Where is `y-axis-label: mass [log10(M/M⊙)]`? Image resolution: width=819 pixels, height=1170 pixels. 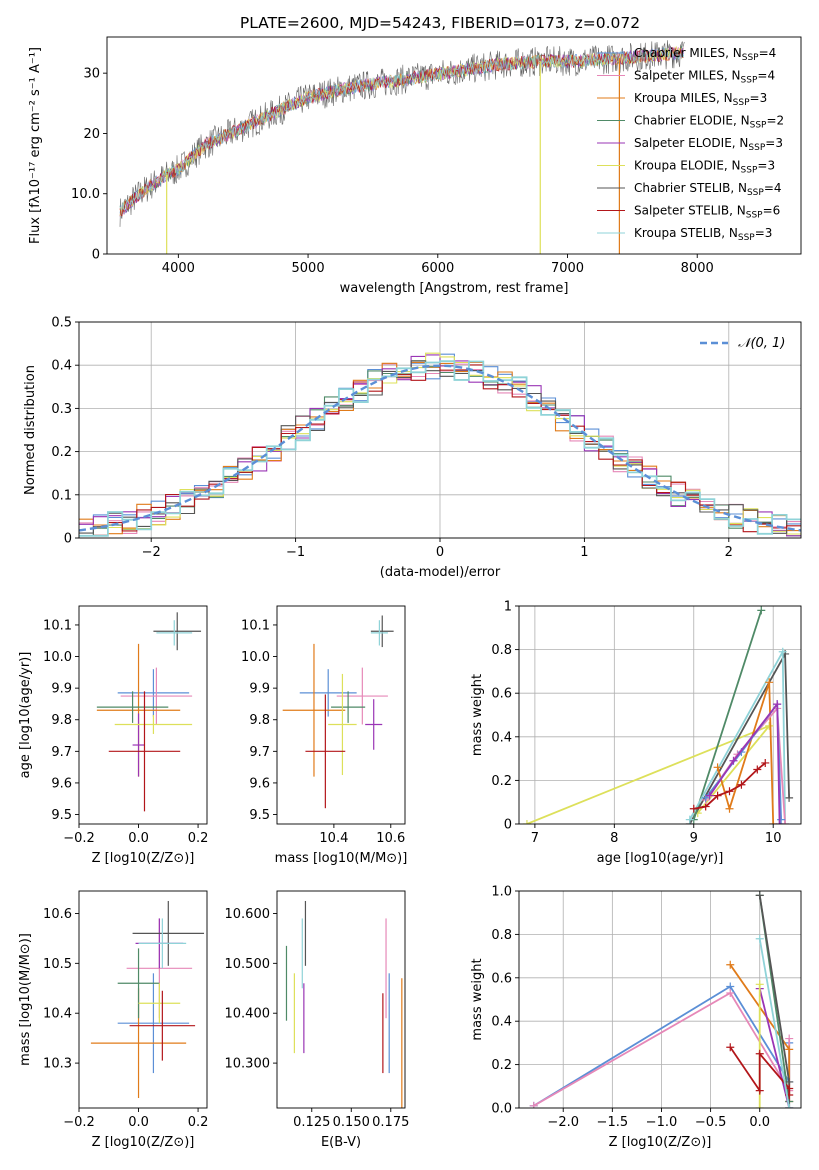 y-axis-label: mass [log10(M/M⊙)] is located at coordinates (25, 999).